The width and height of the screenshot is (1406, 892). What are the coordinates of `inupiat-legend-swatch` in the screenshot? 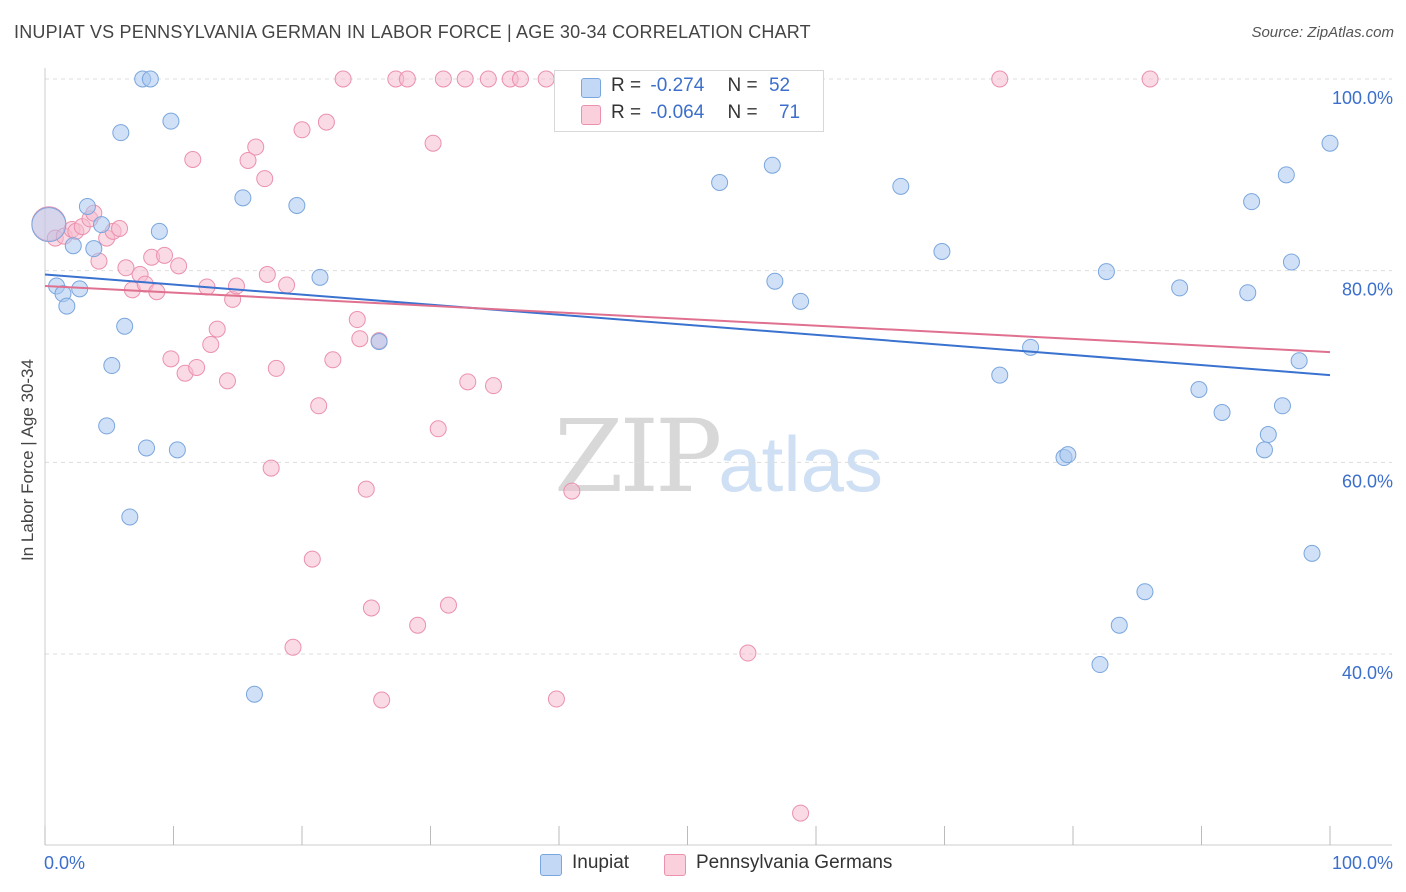 It's located at (551, 865).